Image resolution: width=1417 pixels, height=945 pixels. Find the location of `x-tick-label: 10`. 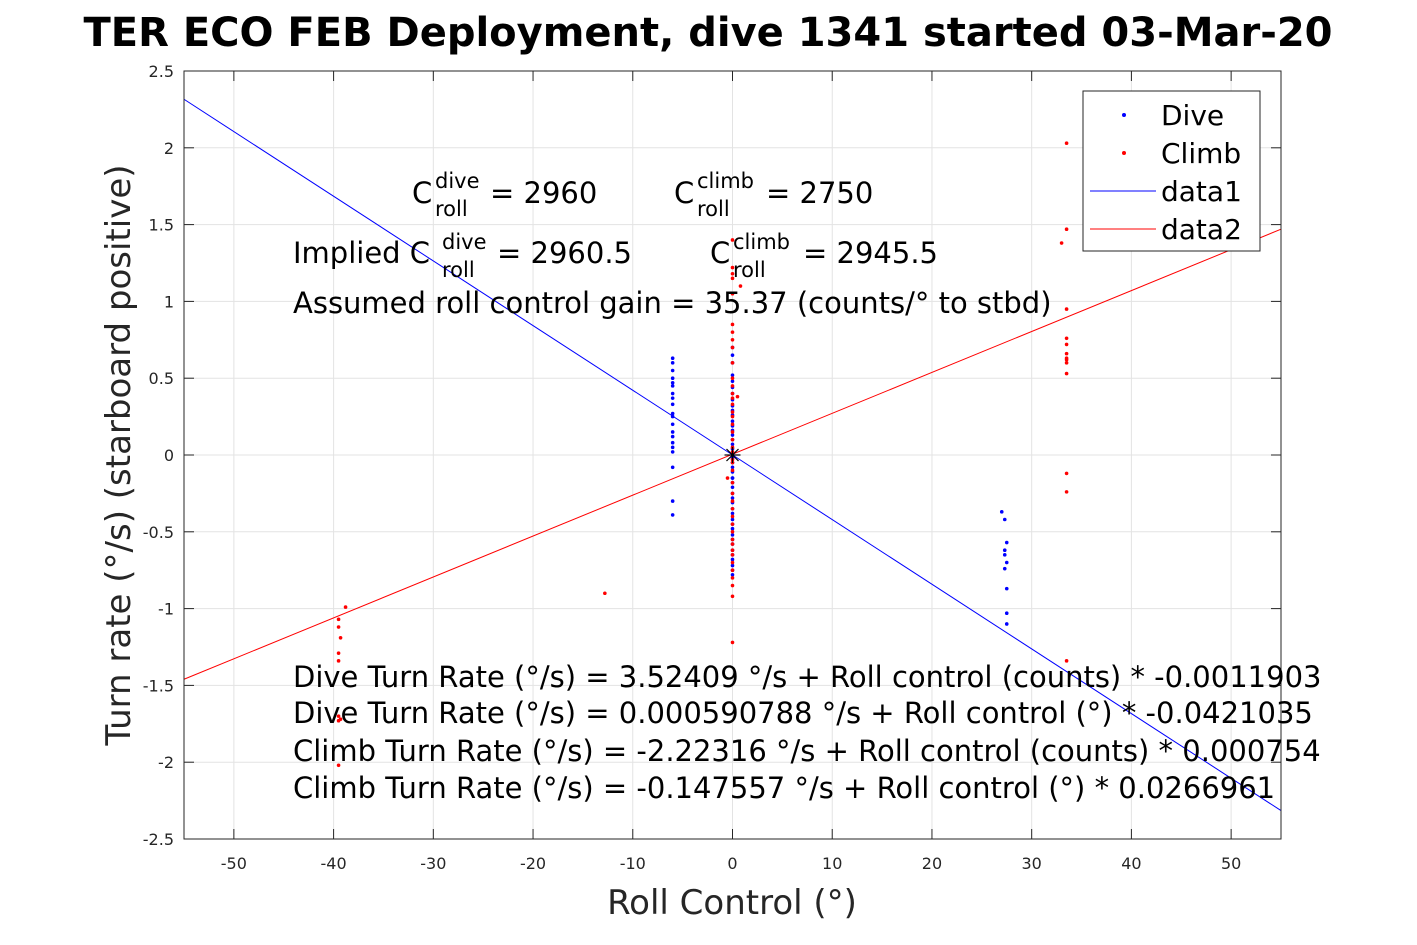

x-tick-label: 10 is located at coordinates (832, 863).